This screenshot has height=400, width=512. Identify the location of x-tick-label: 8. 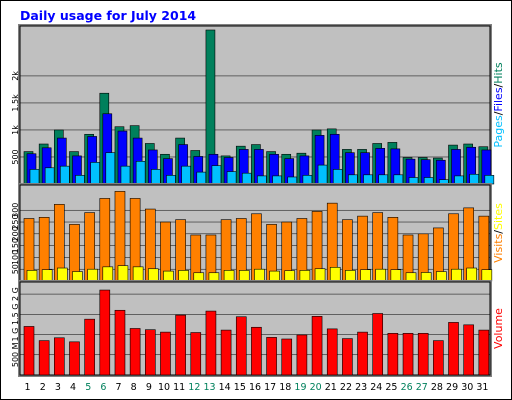
(134, 387).